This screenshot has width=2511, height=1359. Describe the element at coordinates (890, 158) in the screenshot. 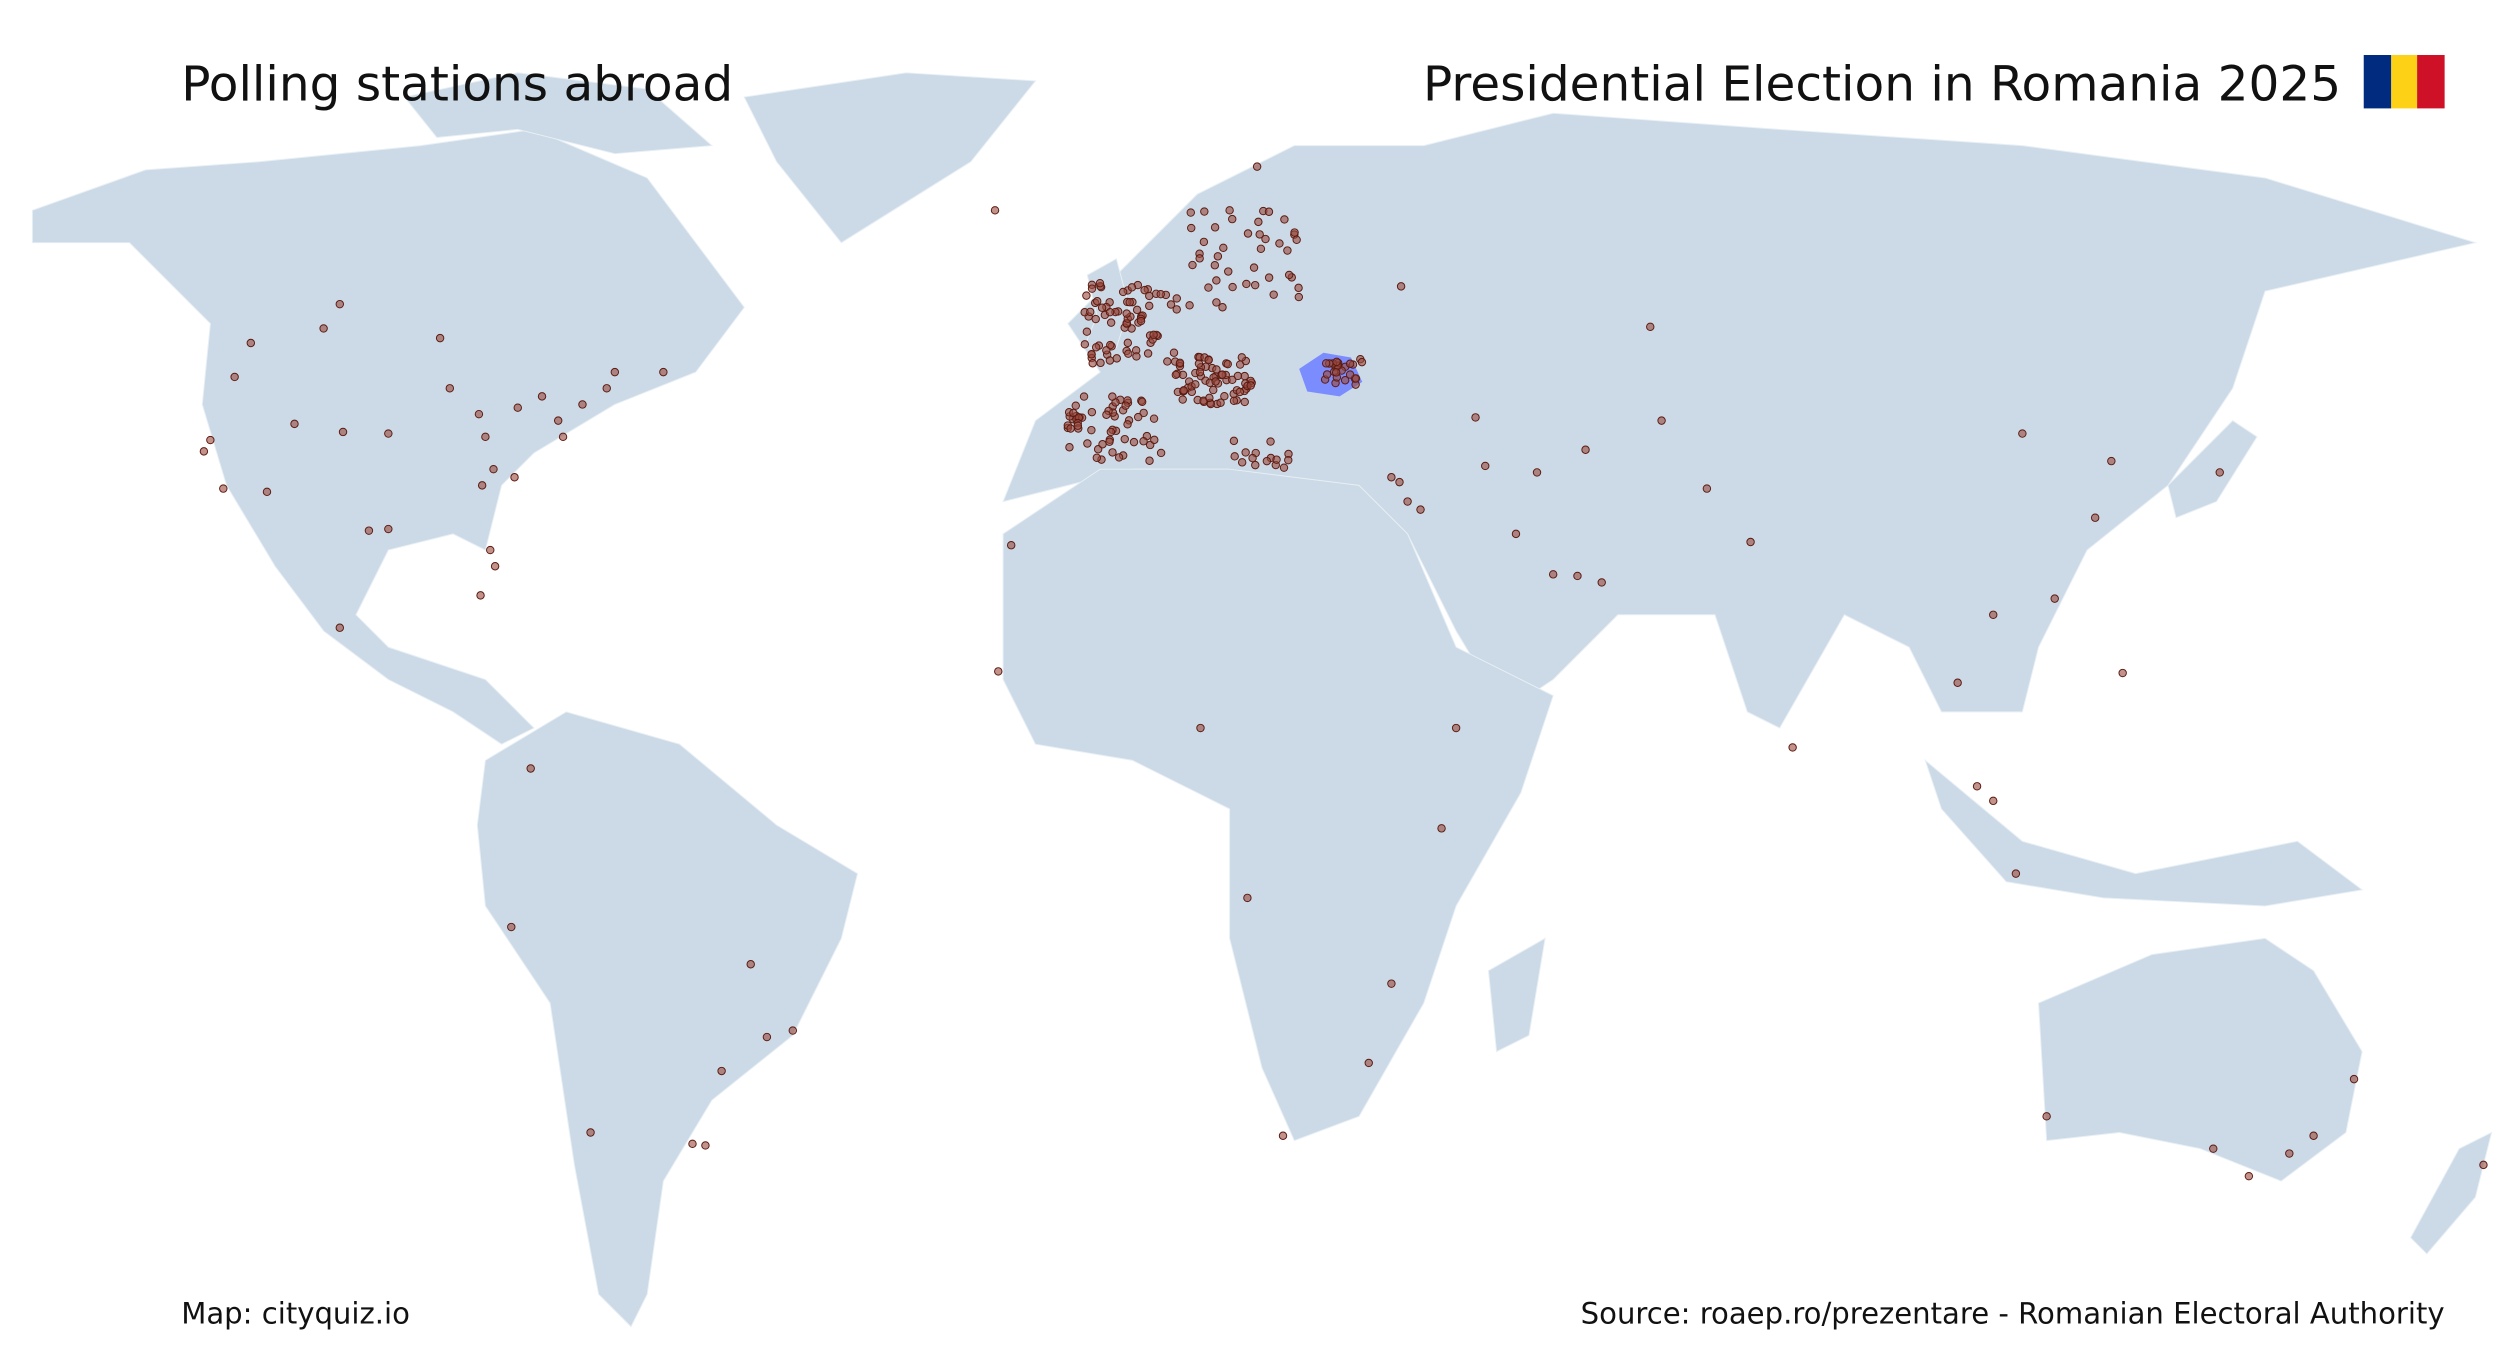

I see `greenland` at that location.